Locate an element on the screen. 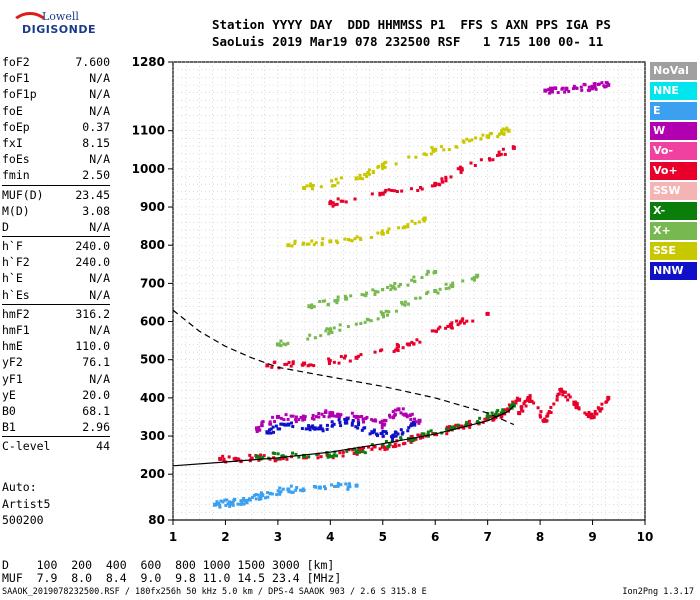 The image size is (700, 600). param-row: h`E N/A is located at coordinates (56, 278).